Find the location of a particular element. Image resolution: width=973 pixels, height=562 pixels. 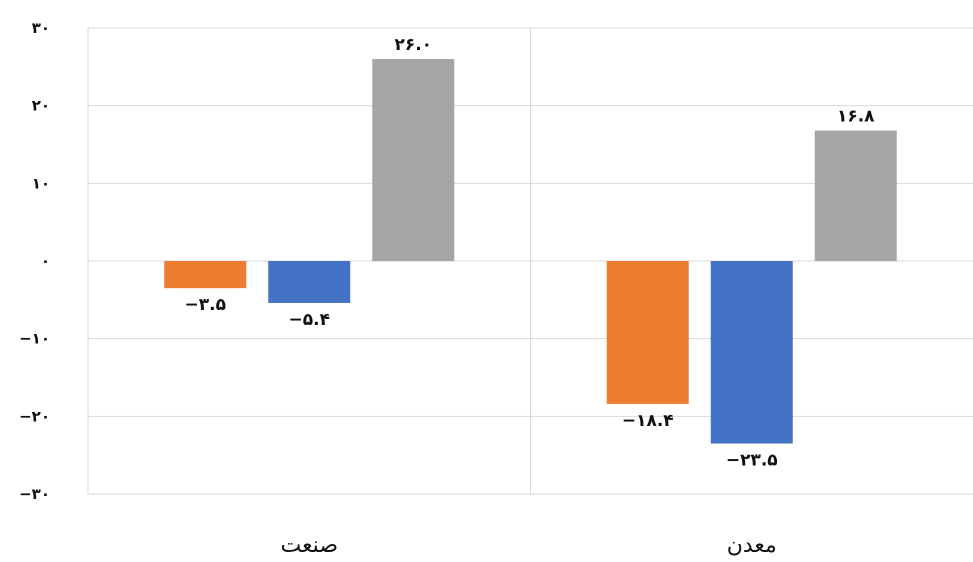

y-tick-label: ۲۰ is located at coordinates (41, 106).